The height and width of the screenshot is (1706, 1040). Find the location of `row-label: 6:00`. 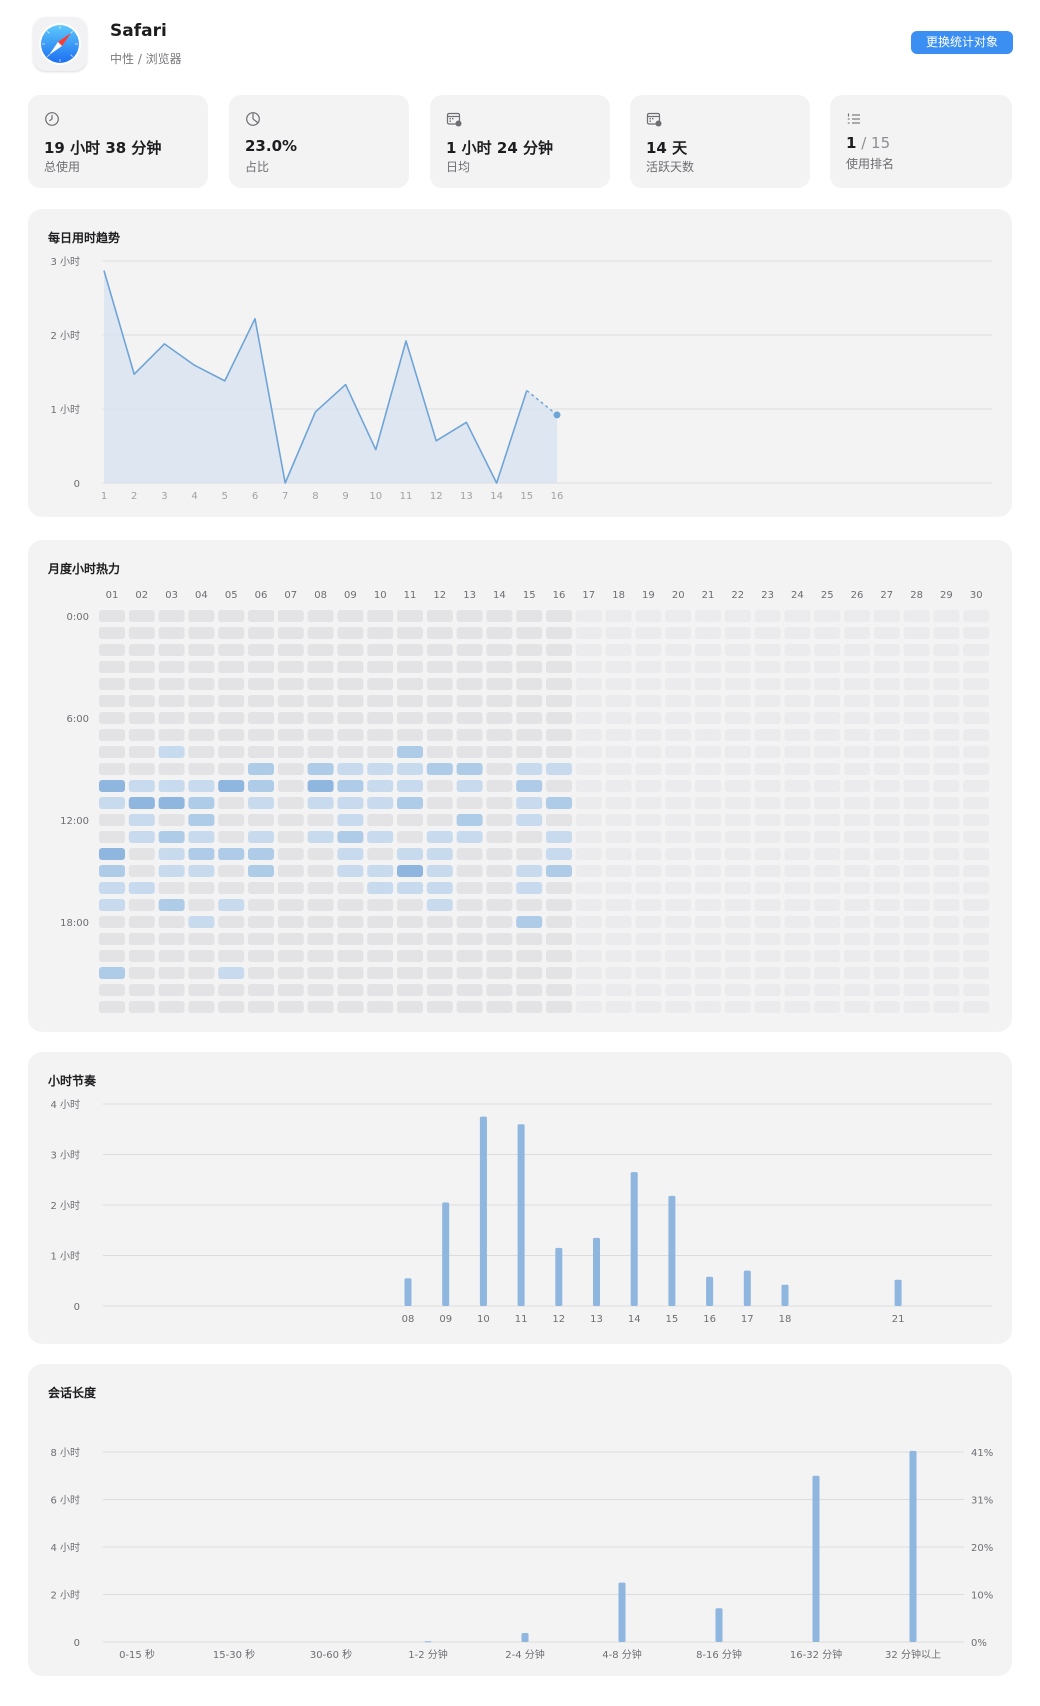

row-label: 6:00 is located at coordinates (78, 719).